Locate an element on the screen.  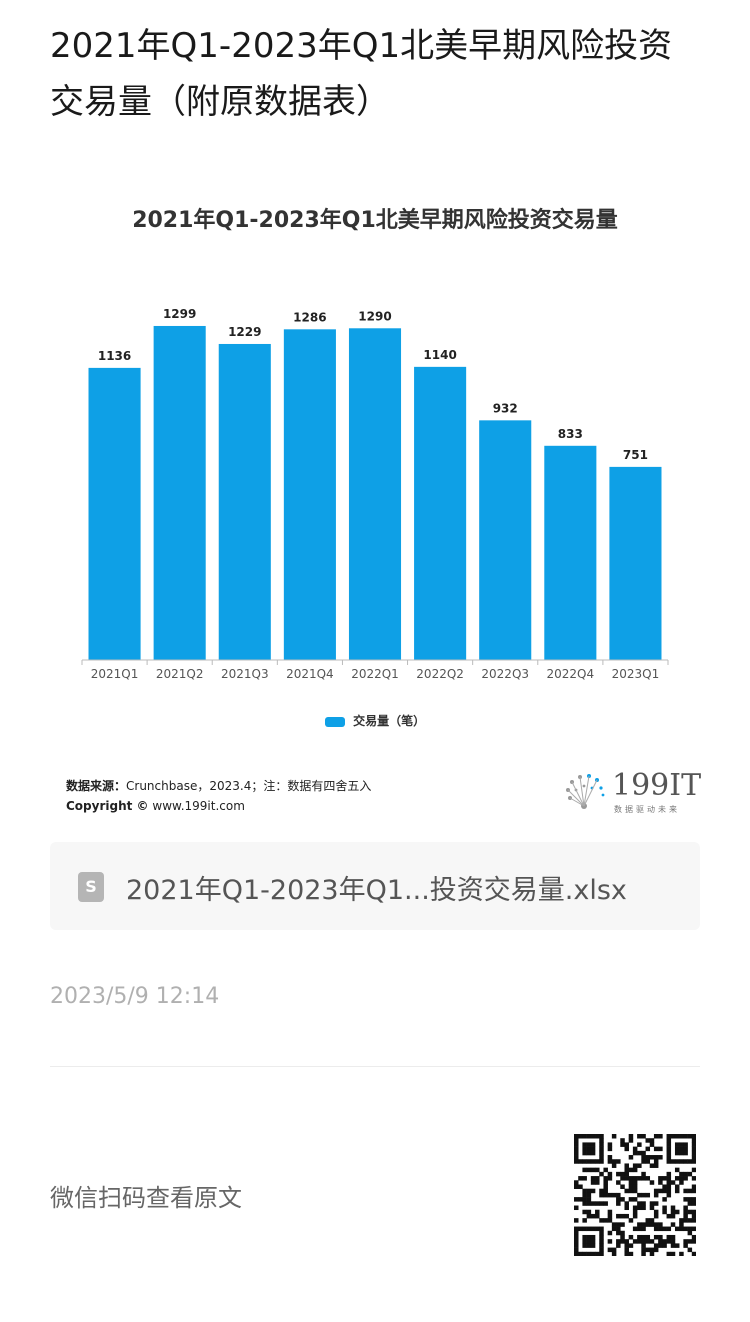
data-label: 751 is located at coordinates (635, 455).